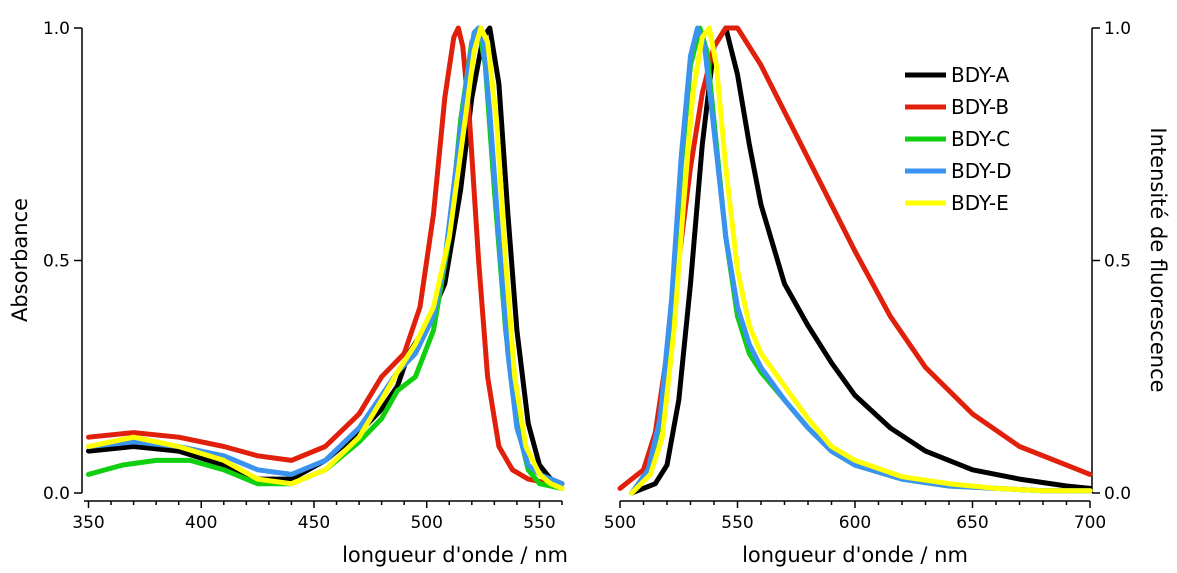 This screenshot has width=1177, height=573. I want to click on panel1-x-tick-label: 500, so click(620, 523).